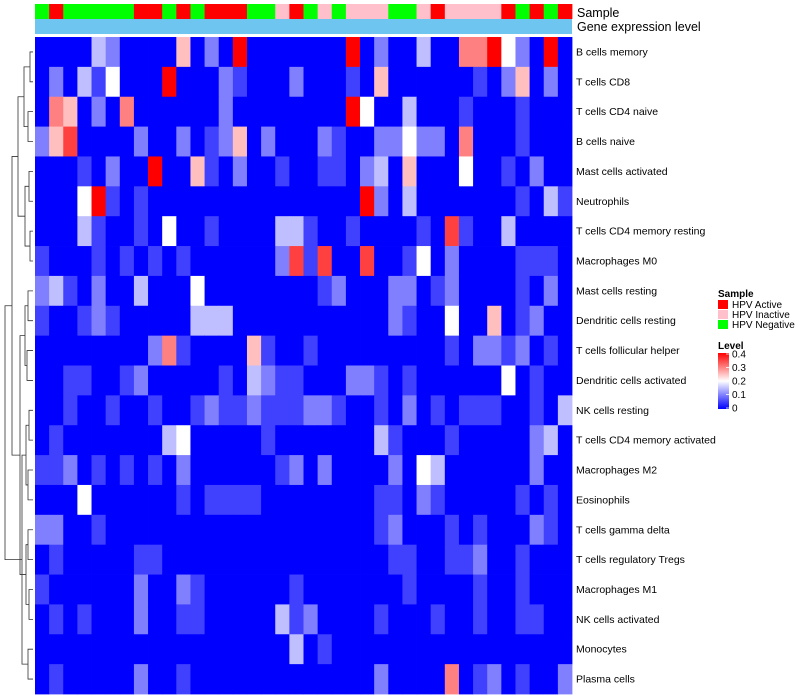  Describe the element at coordinates (616, 261) in the screenshot. I see `row-label: Macrophages M0` at that location.